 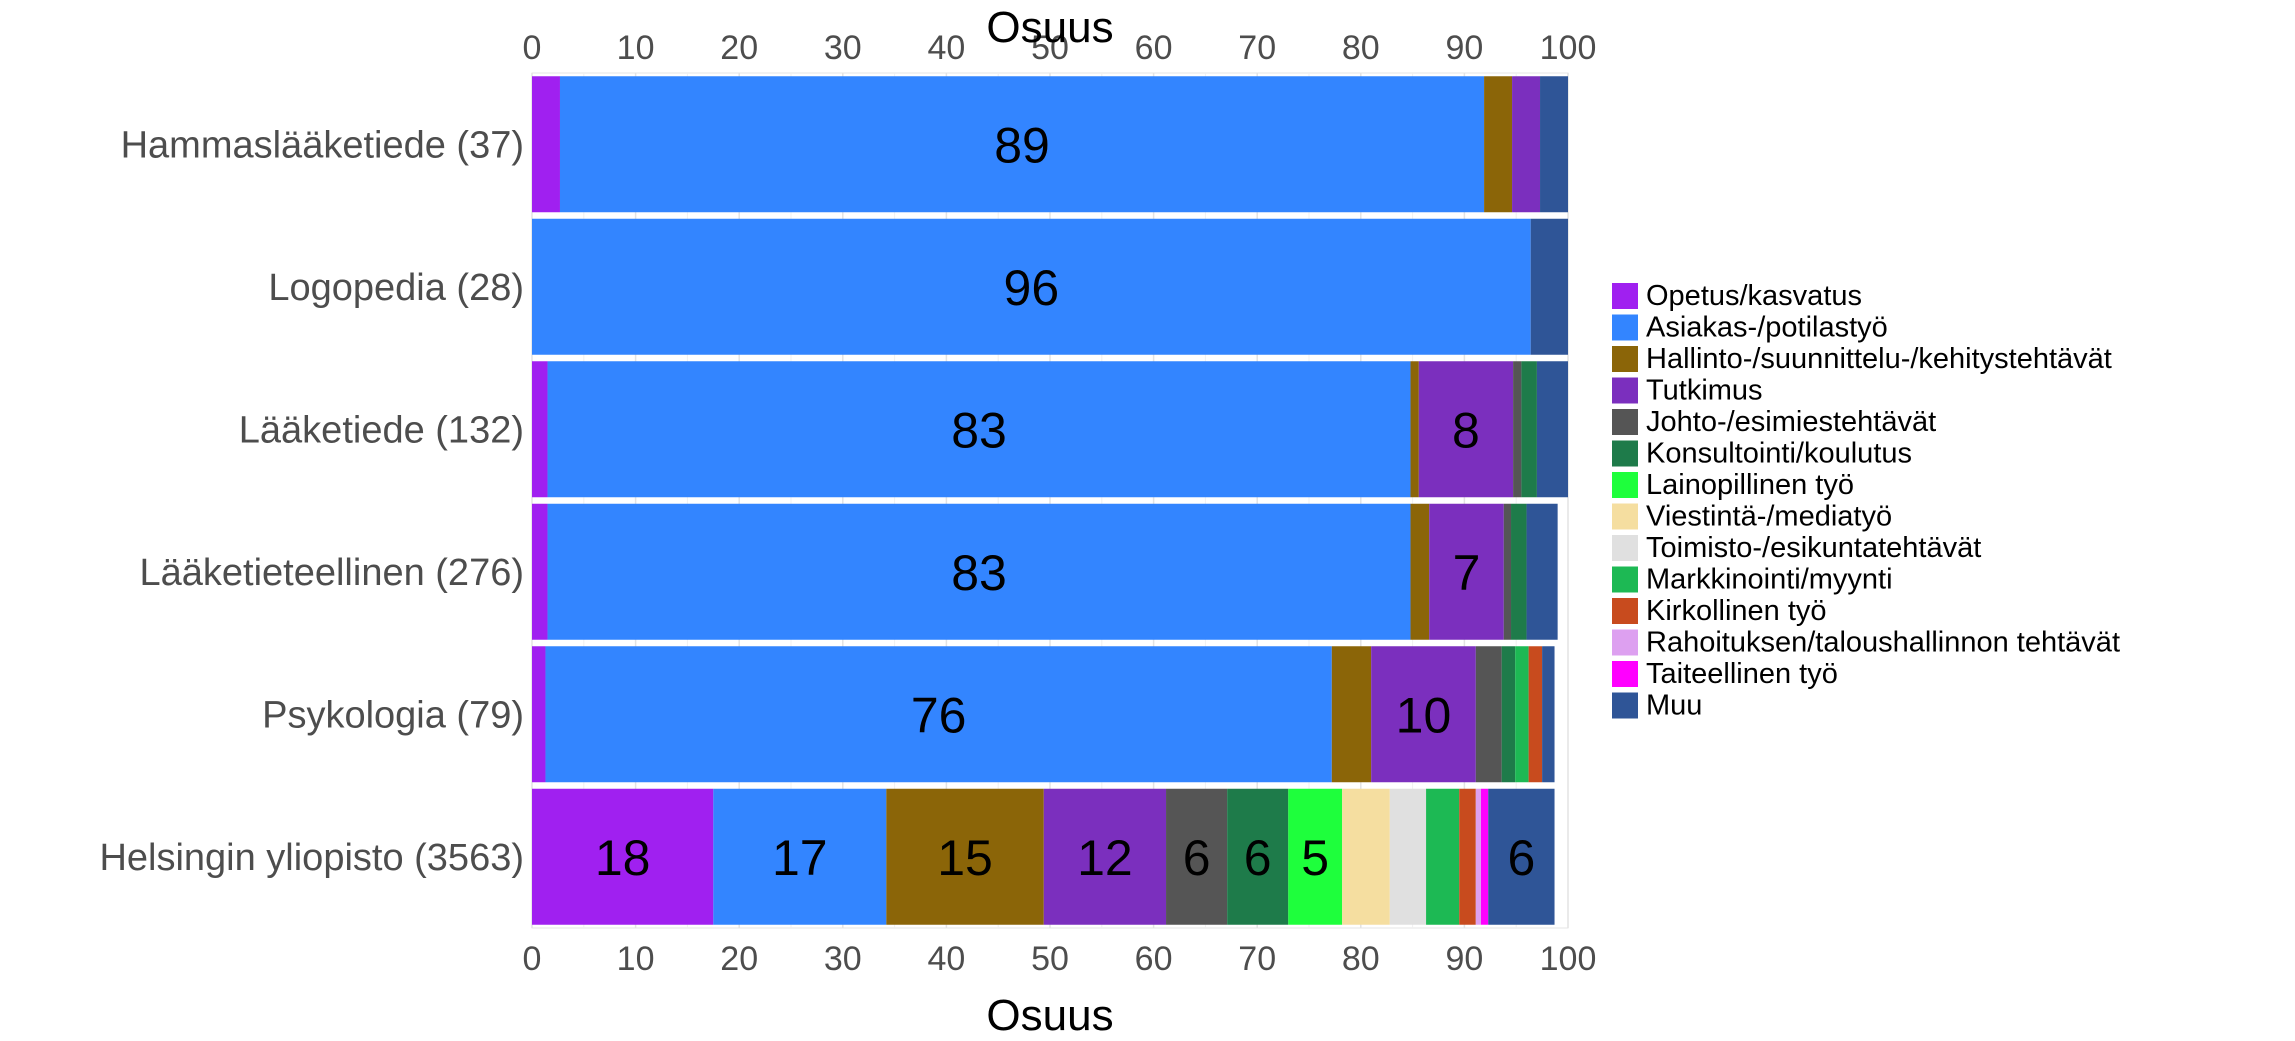 What do you see at coordinates (843, 48) in the screenshot?
I see `x-tick-label-top: 30` at bounding box center [843, 48].